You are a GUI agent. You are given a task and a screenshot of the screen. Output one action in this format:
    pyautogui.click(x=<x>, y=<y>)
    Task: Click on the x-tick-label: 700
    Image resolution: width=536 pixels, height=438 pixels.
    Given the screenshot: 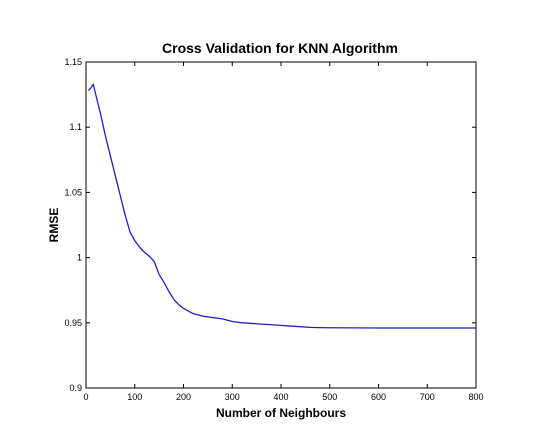 What is the action you would take?
    pyautogui.click(x=427, y=397)
    